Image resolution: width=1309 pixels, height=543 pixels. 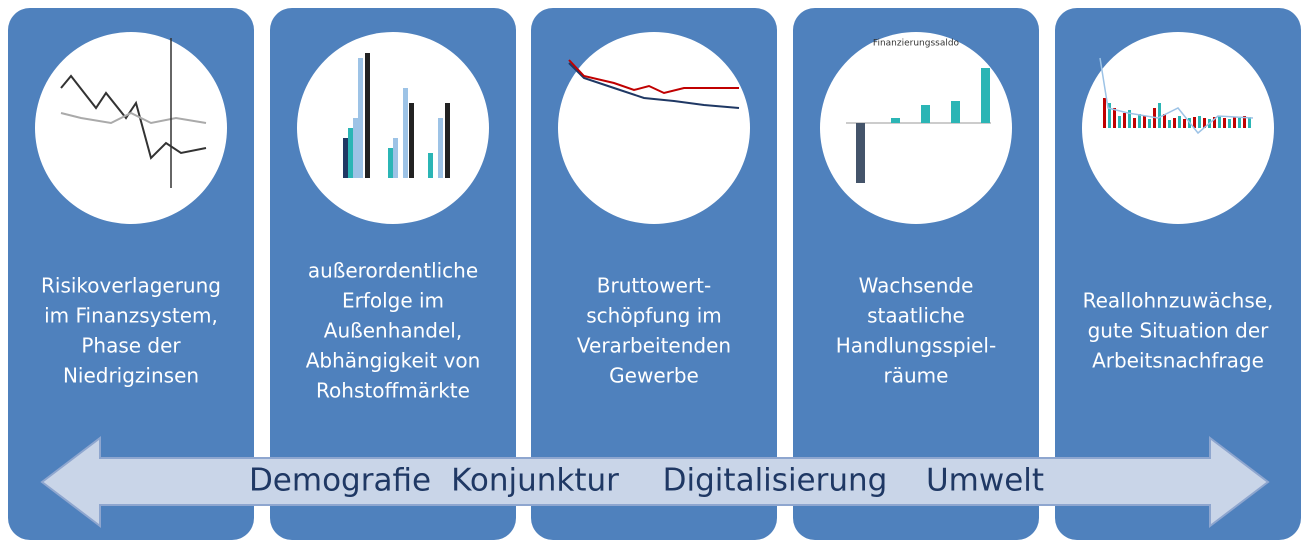 What do you see at coordinates (916, 44) in the screenshot?
I see `thumb-title: Finanzierungssaldo` at bounding box center [916, 44].